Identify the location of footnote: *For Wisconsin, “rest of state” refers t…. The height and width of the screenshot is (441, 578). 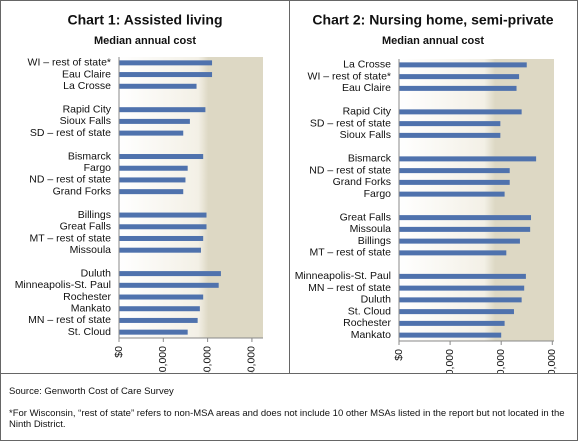
(287, 419).